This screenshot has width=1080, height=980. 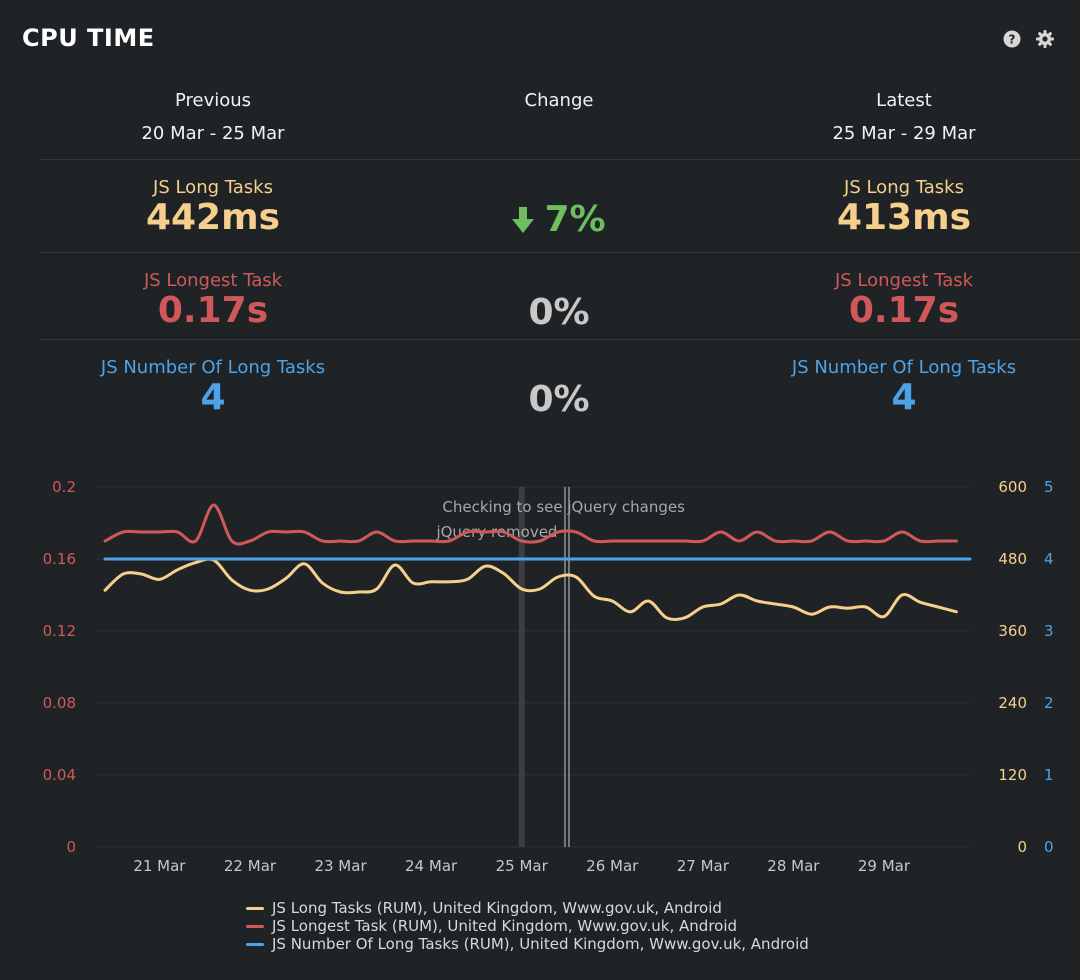 I want to click on y-left-tick-label: 0, so click(x=71, y=847).